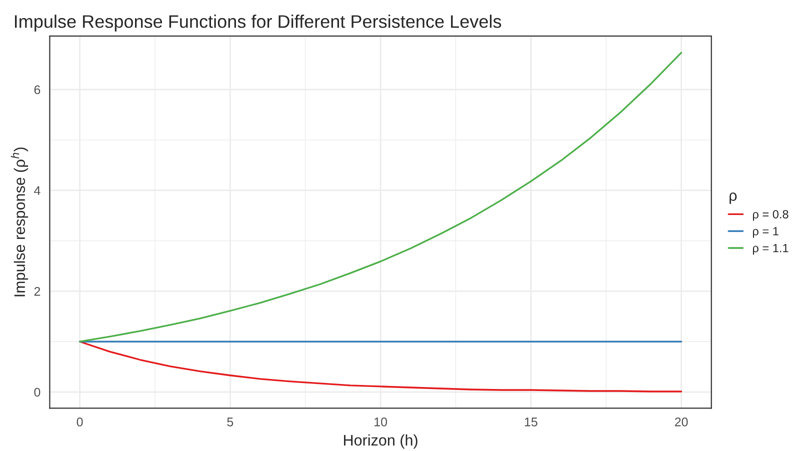 This screenshot has width=802, height=451. Describe the element at coordinates (381, 422) in the screenshot. I see `x-tick-label: 10` at that location.